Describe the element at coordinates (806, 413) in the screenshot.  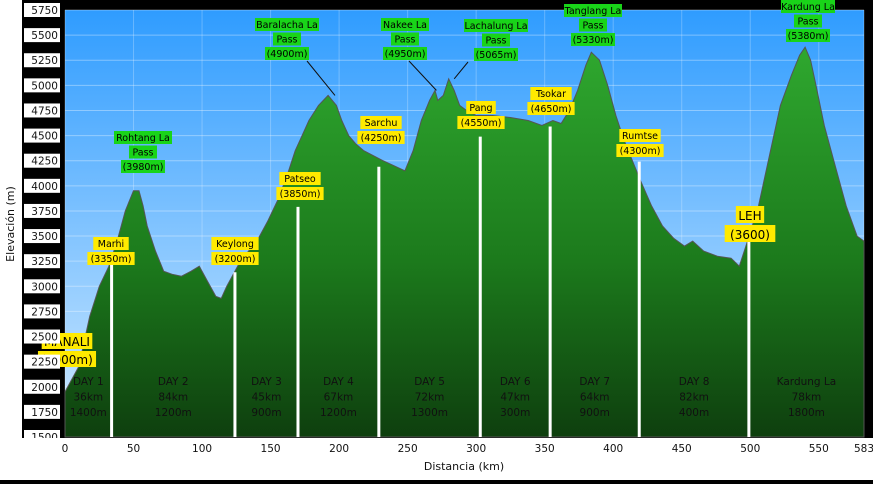
I see `day-label-text: 1800m` at that location.